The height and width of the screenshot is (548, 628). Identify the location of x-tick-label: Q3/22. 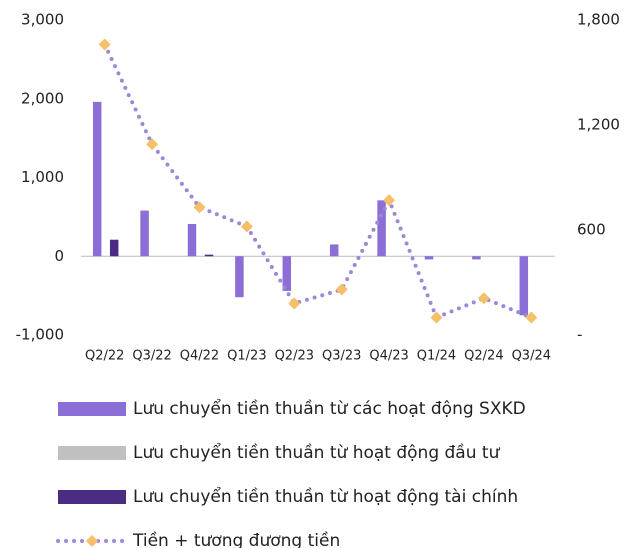
(151, 356).